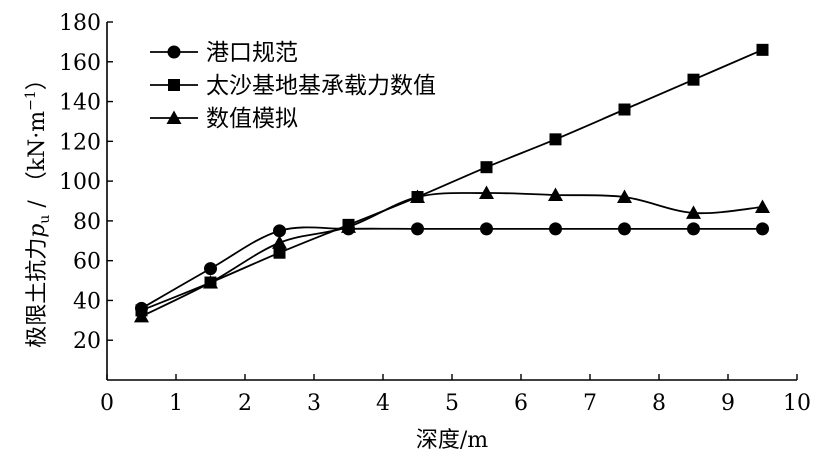 Image resolution: width=830 pixels, height=461 pixels. I want to click on legend-item: 港口规范, so click(224, 53).